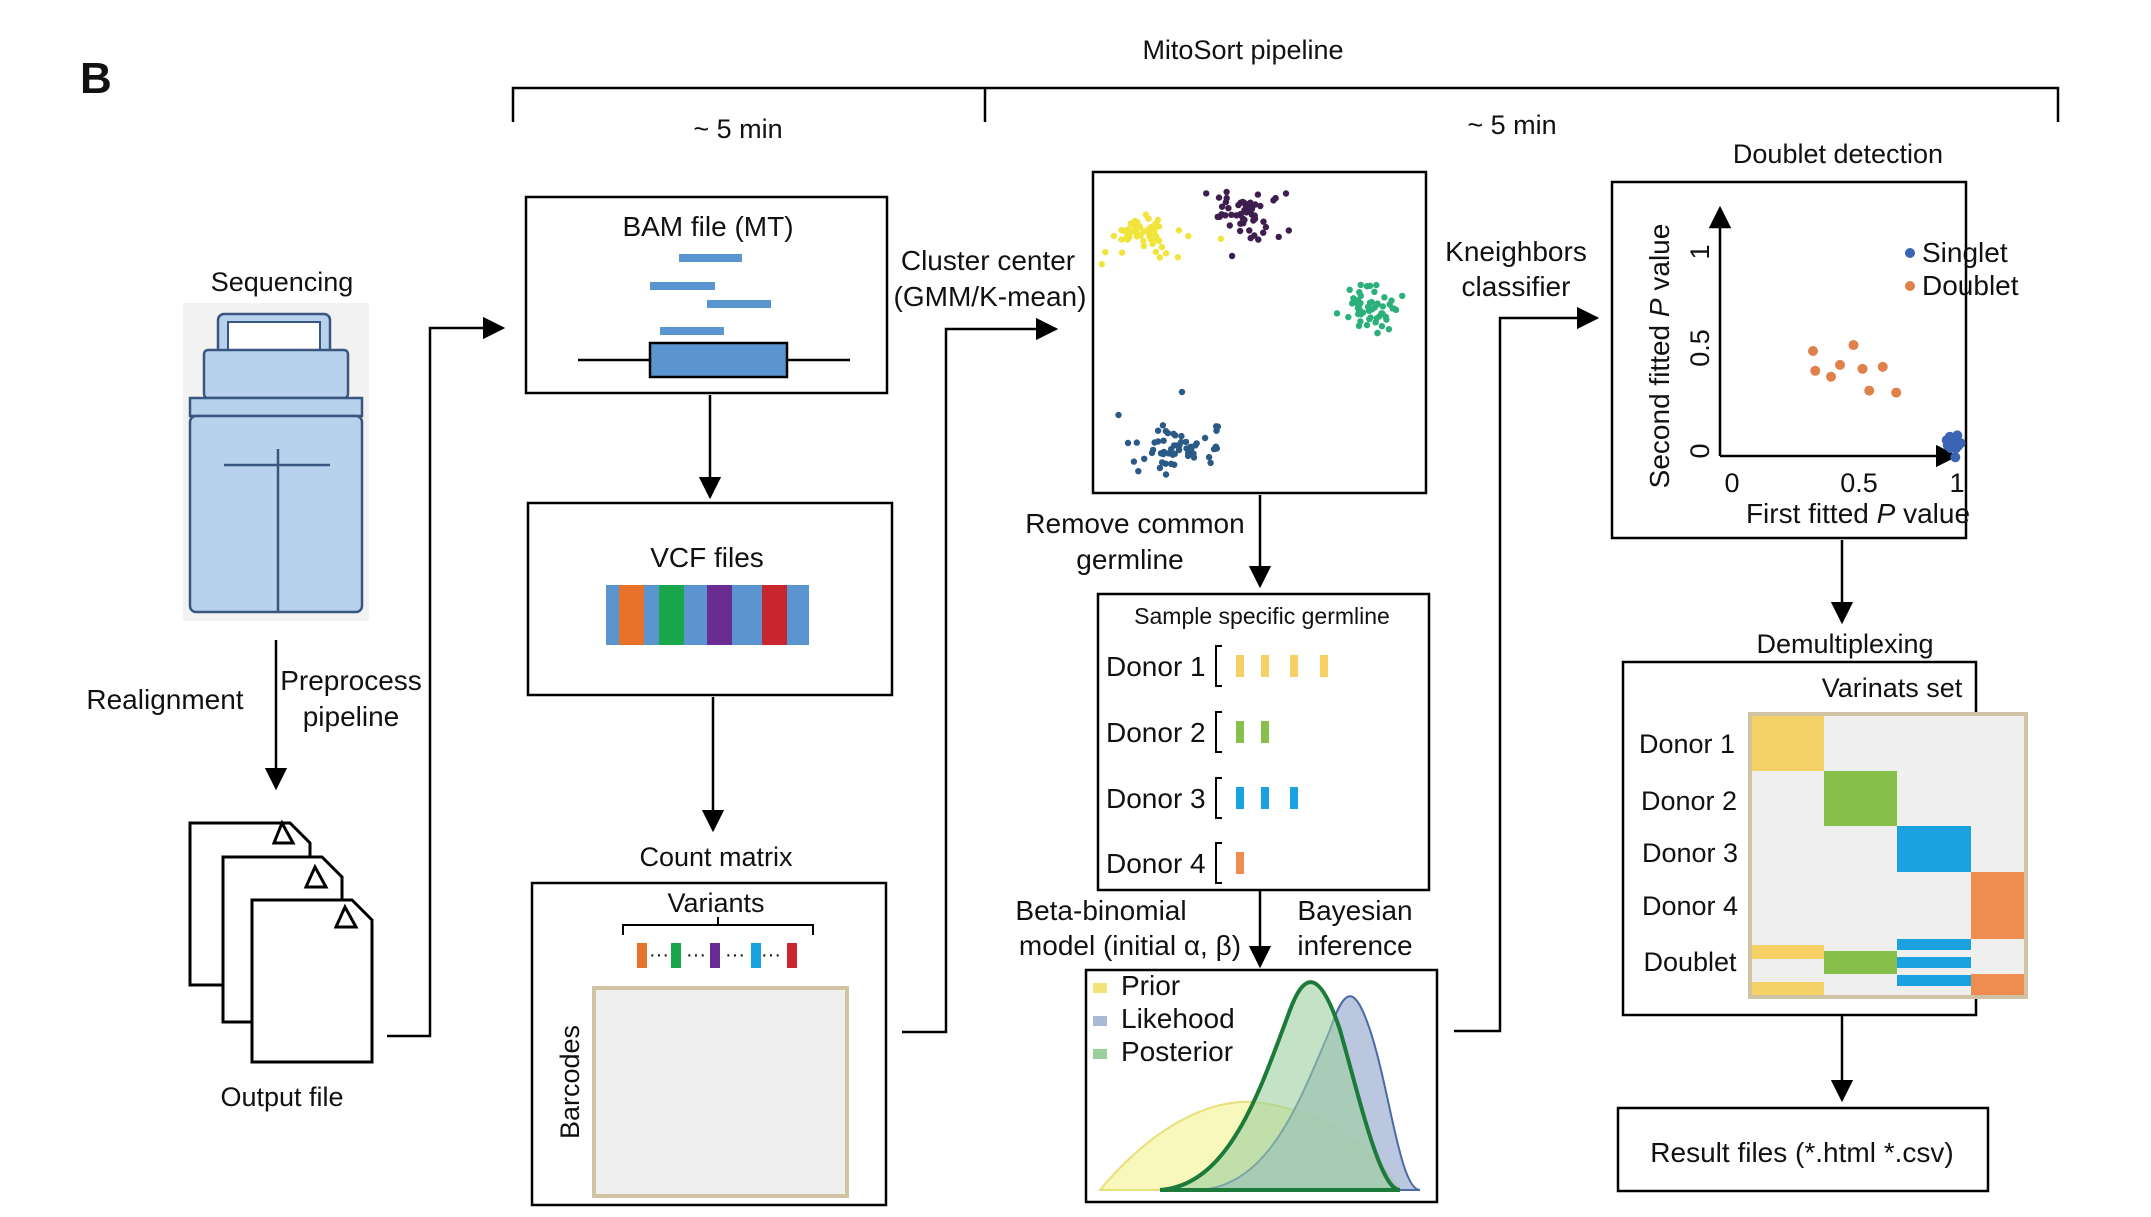  I want to click on time-right: ~ 5 min, so click(1511, 125).